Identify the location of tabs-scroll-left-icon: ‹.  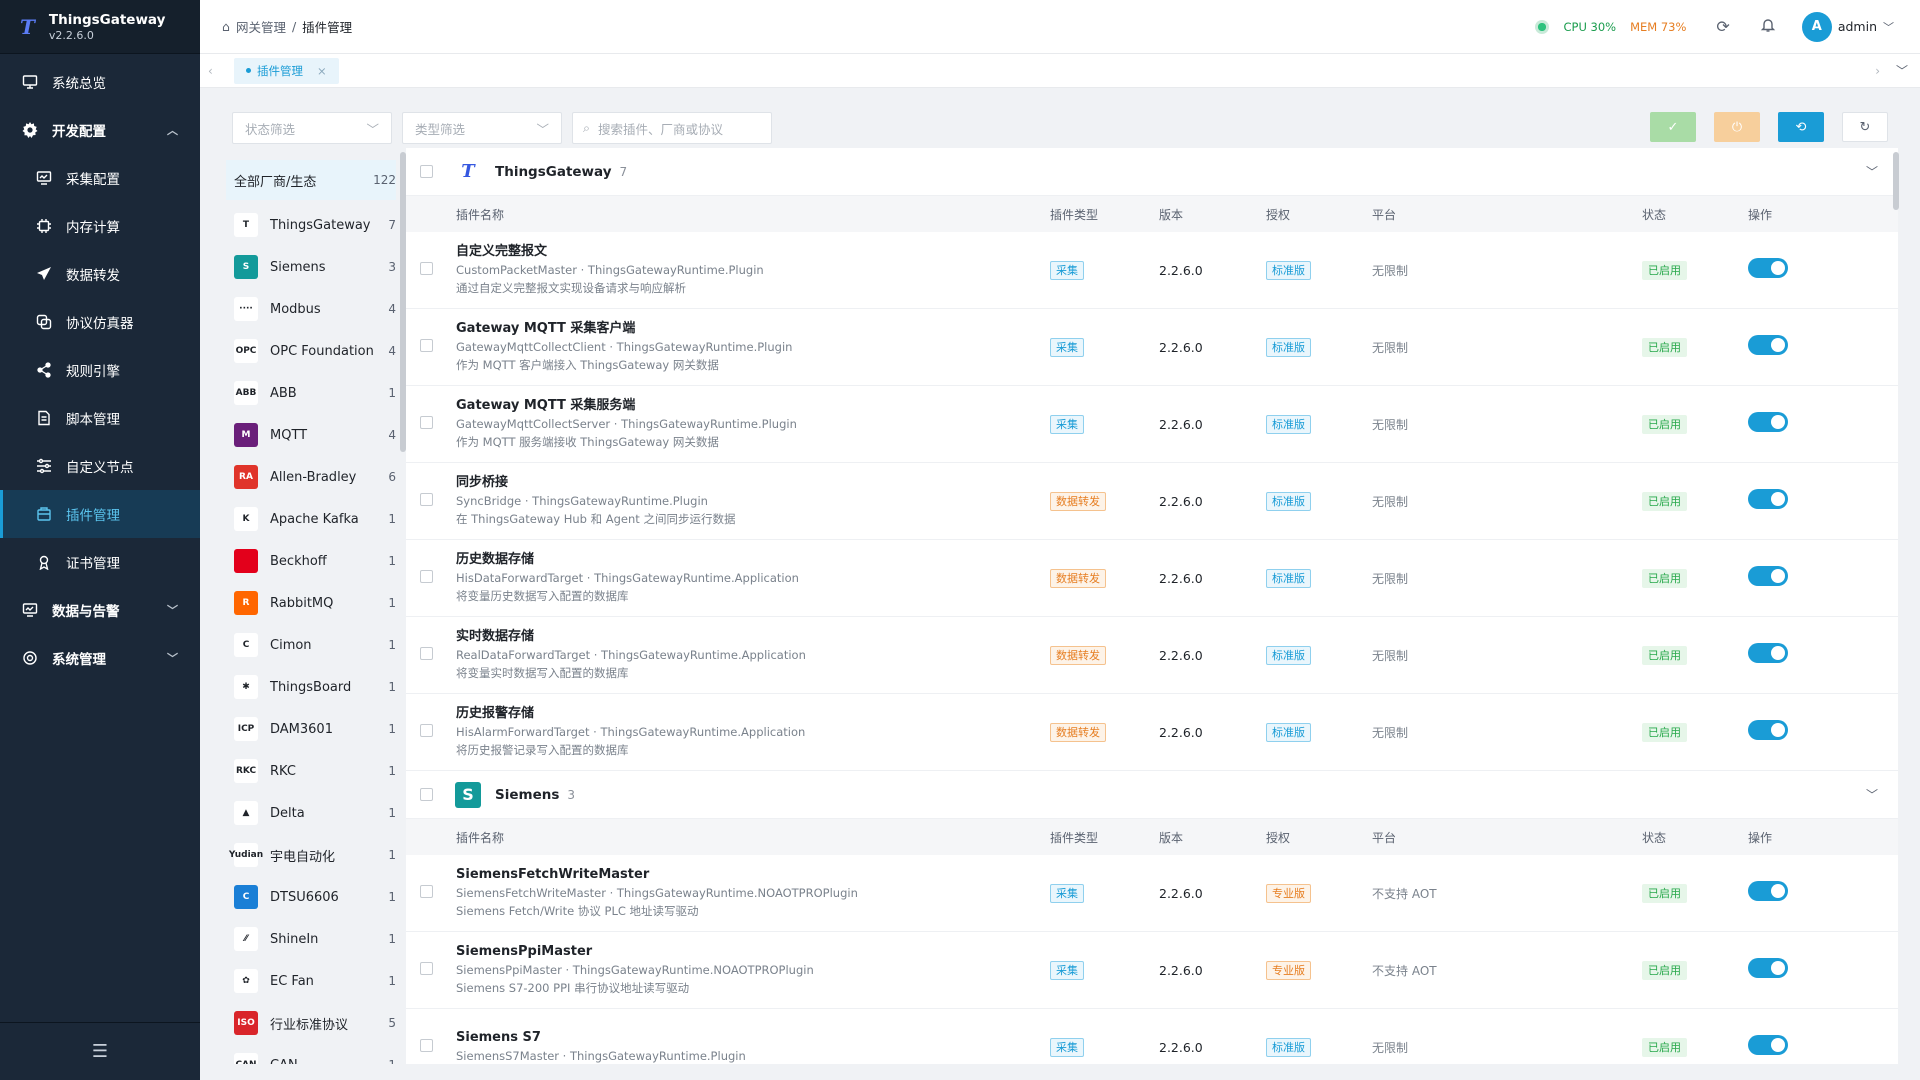
(210, 70).